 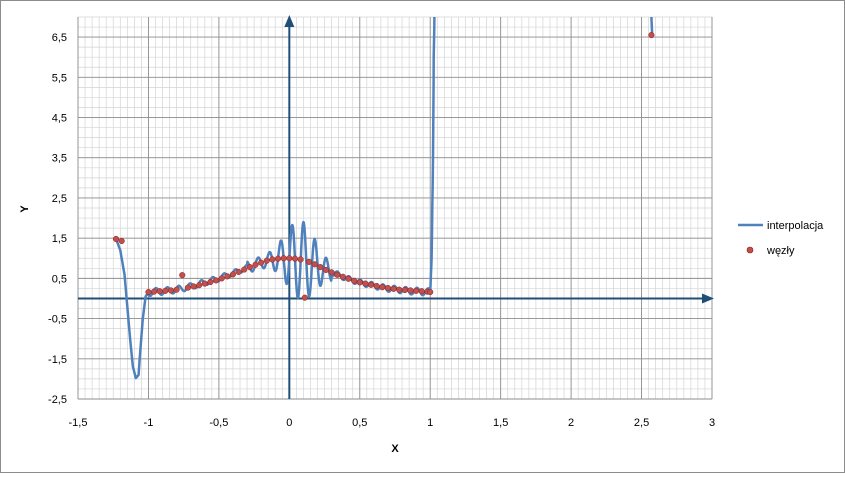 What do you see at coordinates (289, 423) in the screenshot?
I see `x-tick-label: 0` at bounding box center [289, 423].